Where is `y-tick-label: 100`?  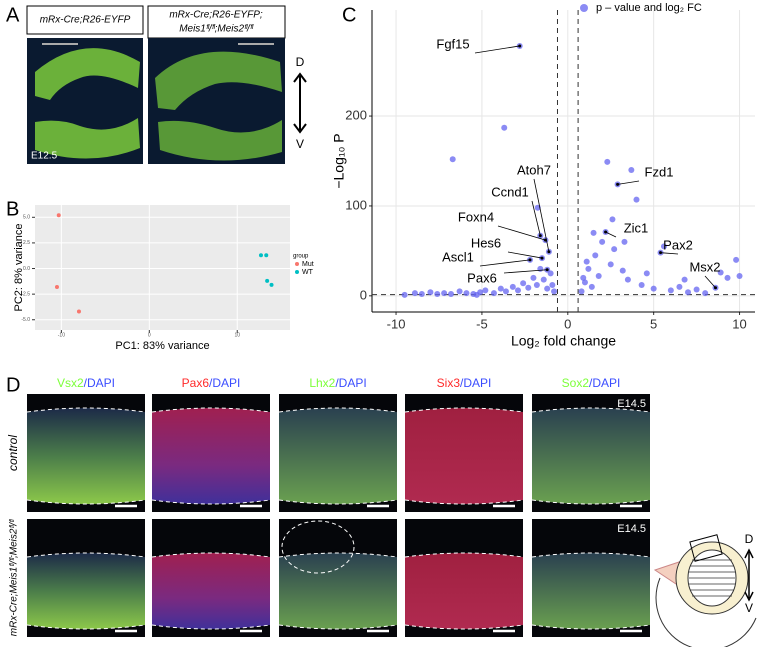 y-tick-label: 100 is located at coordinates (356, 204).